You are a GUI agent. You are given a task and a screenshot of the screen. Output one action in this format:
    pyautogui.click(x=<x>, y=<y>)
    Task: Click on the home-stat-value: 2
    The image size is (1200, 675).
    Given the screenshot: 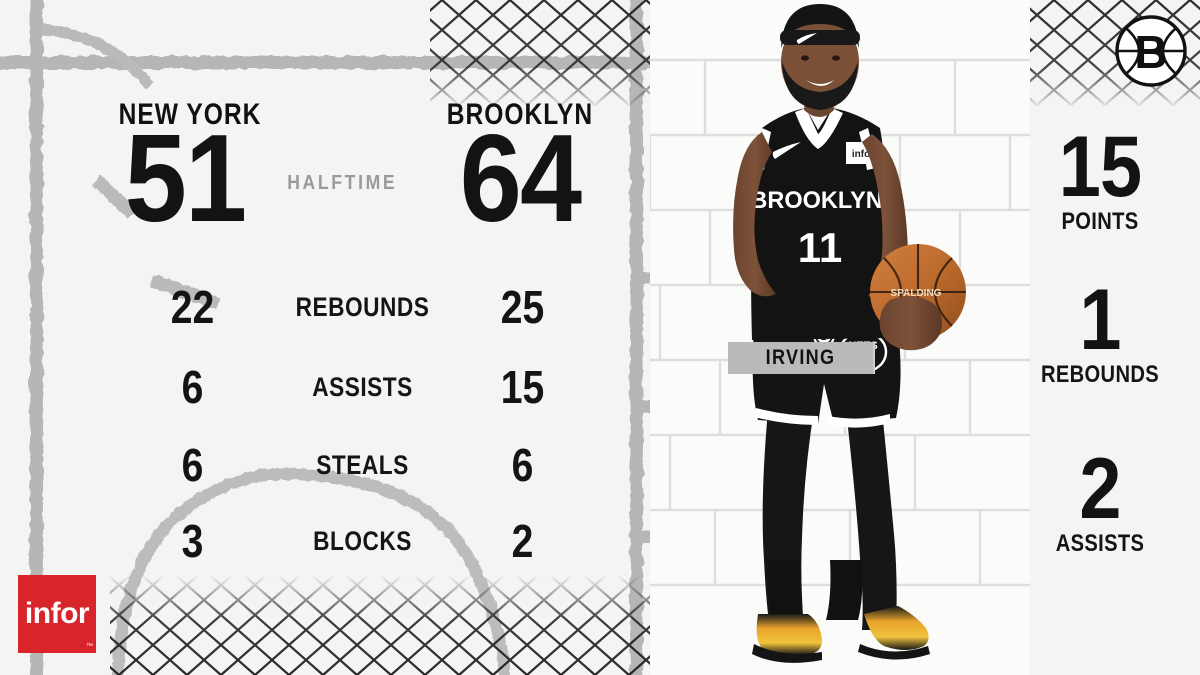 What is the action you would take?
    pyautogui.click(x=522, y=541)
    